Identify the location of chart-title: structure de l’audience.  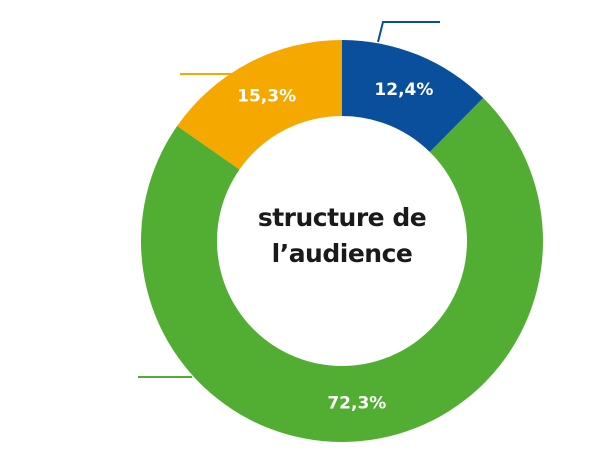
(342, 235).